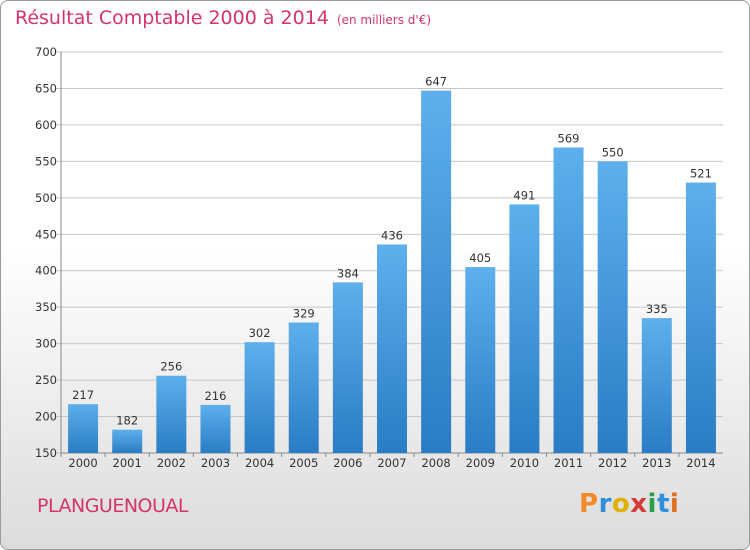 The height and width of the screenshot is (550, 750). Describe the element at coordinates (46, 307) in the screenshot. I see `y-tick-label: 350` at that location.